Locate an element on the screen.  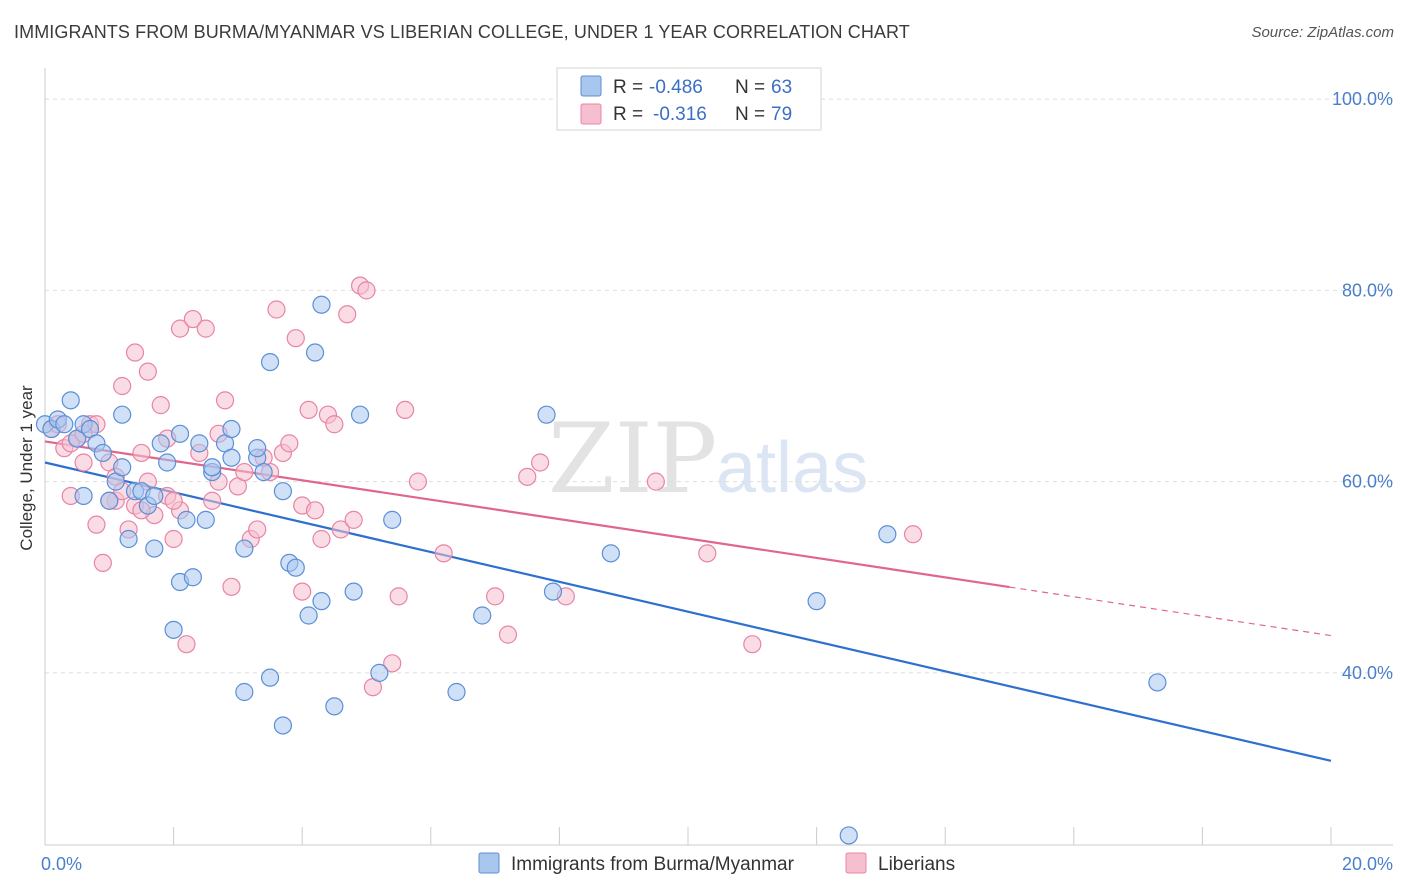
source-credit: Source: ZipAtlas.com is located at coordinates (1322, 32).